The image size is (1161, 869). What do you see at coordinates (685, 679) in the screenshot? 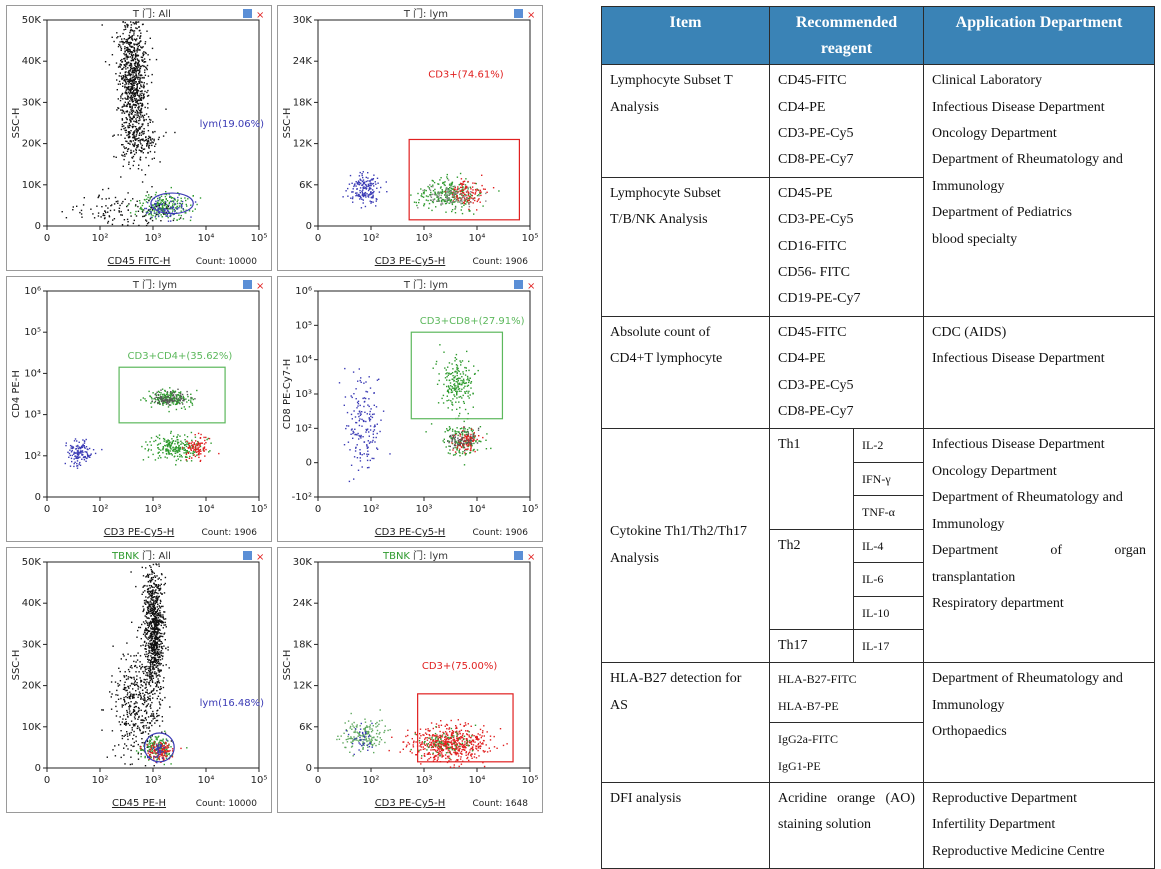
I see `item-line: HLA-B27 detection for` at bounding box center [685, 679].